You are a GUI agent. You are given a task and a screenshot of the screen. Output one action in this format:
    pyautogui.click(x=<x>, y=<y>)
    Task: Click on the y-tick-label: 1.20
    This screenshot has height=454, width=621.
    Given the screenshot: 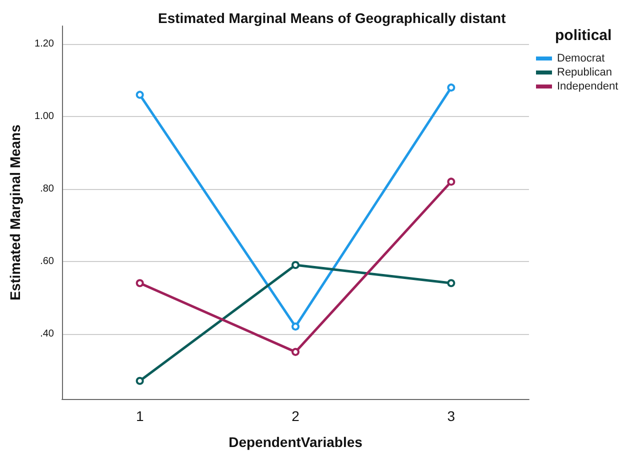 What is the action you would take?
    pyautogui.click(x=44, y=44)
    